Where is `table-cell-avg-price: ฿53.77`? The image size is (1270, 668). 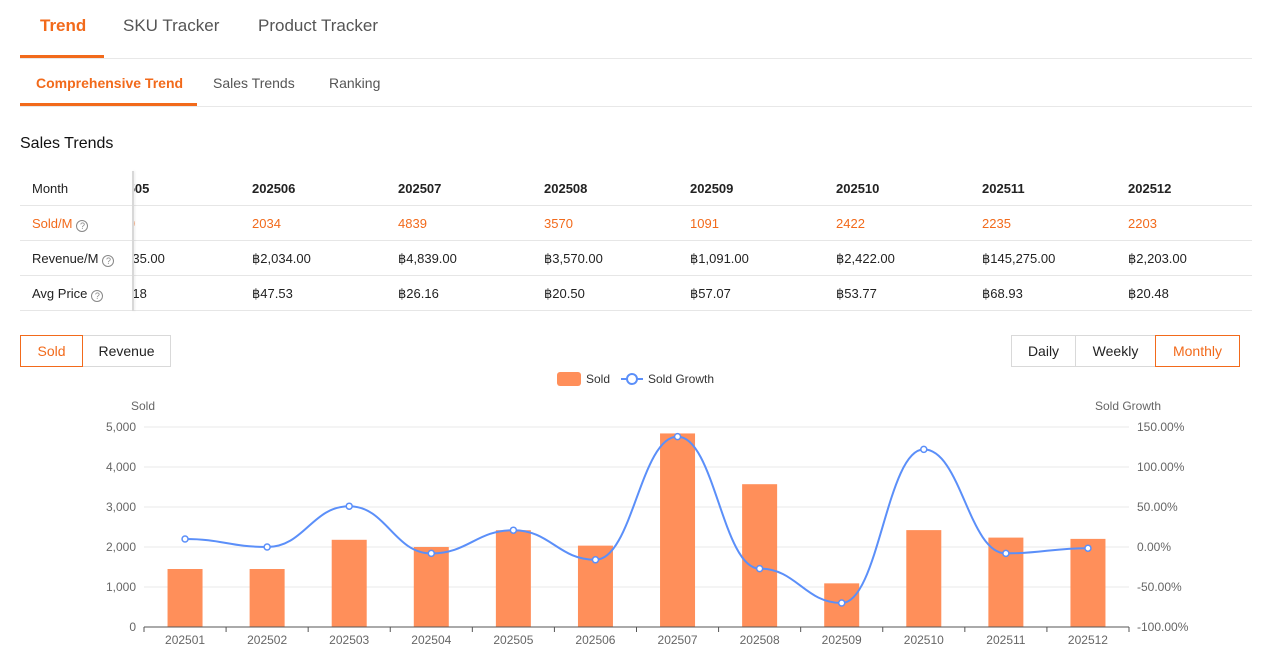 table-cell-avg-price: ฿53.77 is located at coordinates (856, 293).